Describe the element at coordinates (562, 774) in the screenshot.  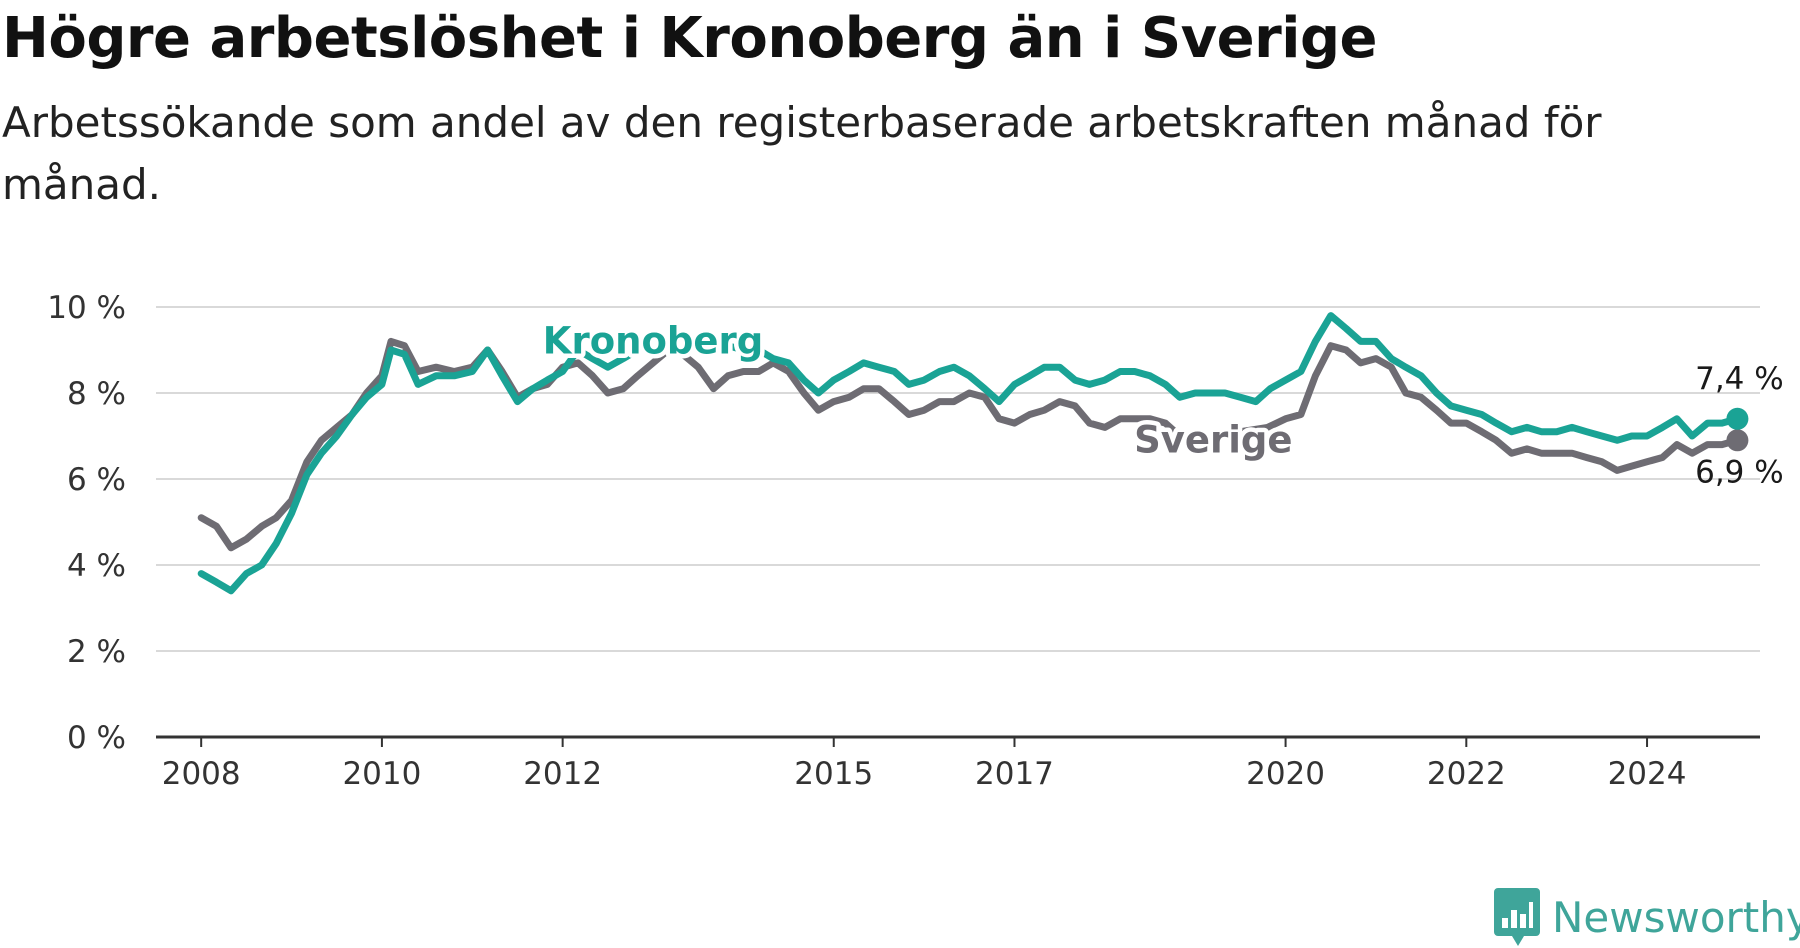
I see `x-tick-label: 2012` at that location.